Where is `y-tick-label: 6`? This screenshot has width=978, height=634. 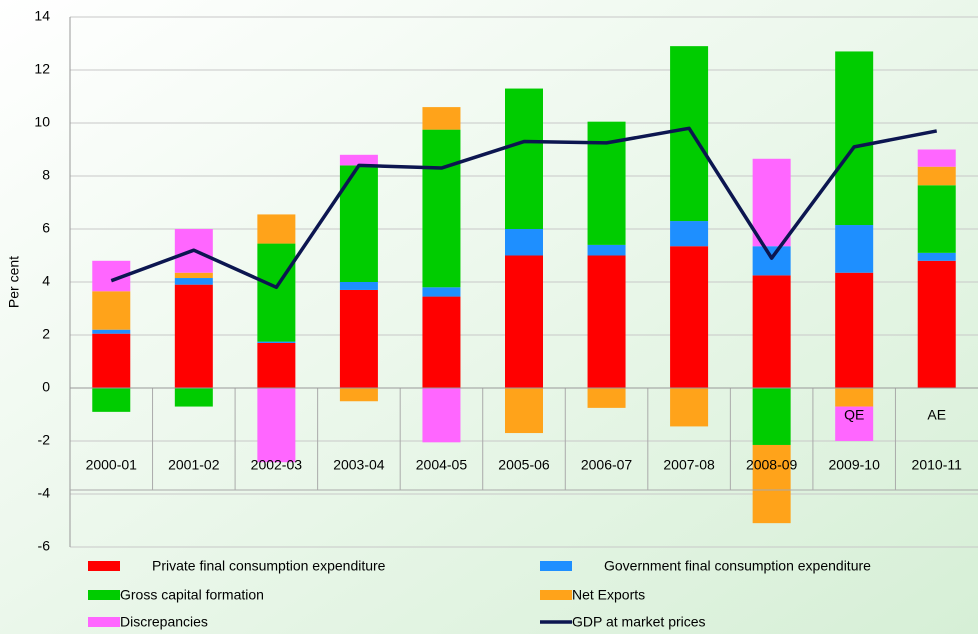 y-tick-label: 6 is located at coordinates (46, 228).